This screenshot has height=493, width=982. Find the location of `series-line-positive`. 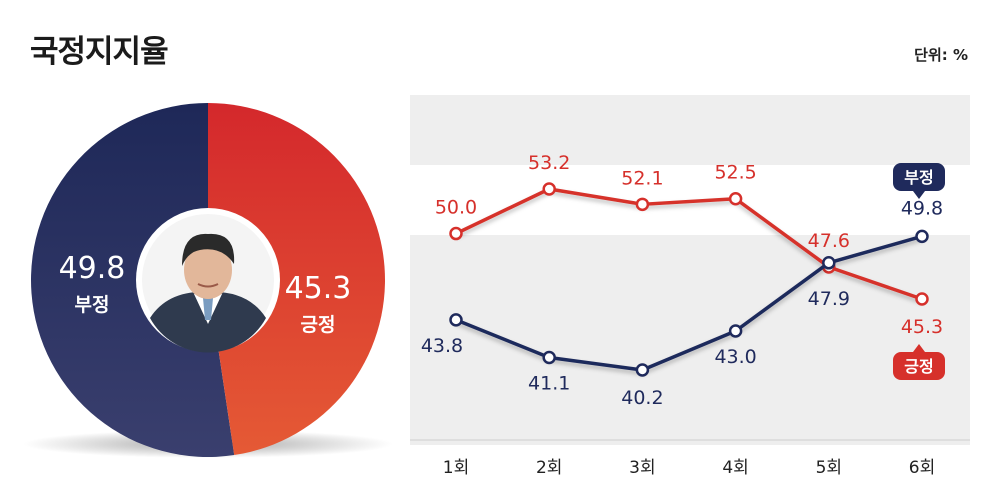

series-line-positive is located at coordinates (689, 244).